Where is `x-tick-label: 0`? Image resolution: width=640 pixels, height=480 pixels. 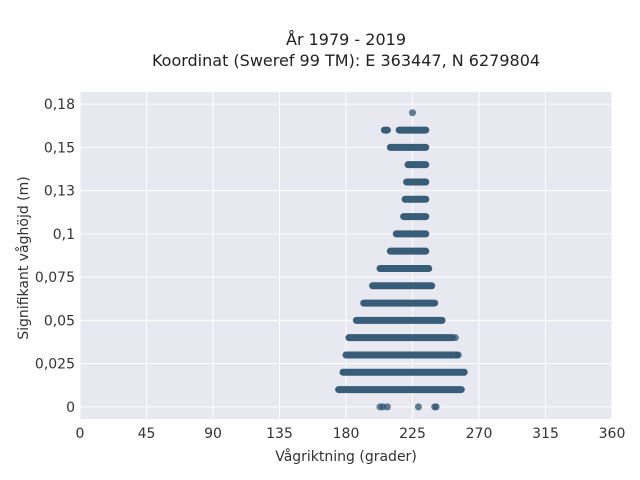 x-tick-label: 0 is located at coordinates (80, 434).